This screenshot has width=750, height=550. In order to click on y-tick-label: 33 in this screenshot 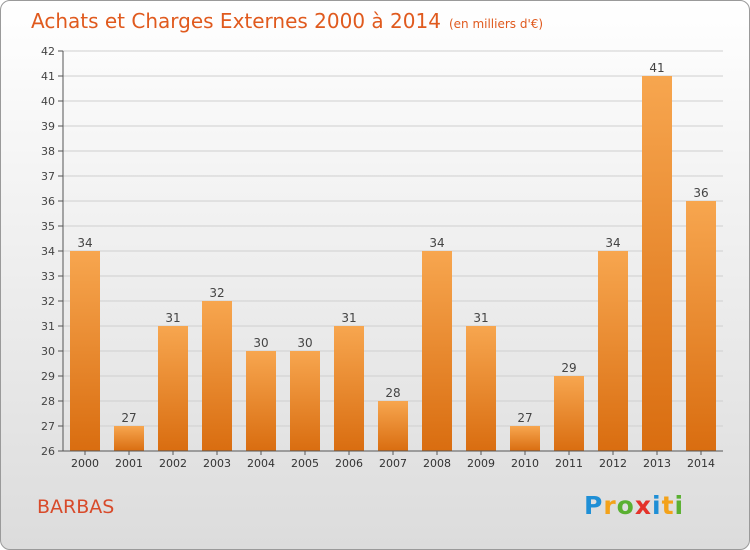, I will do `click(48, 276)`.